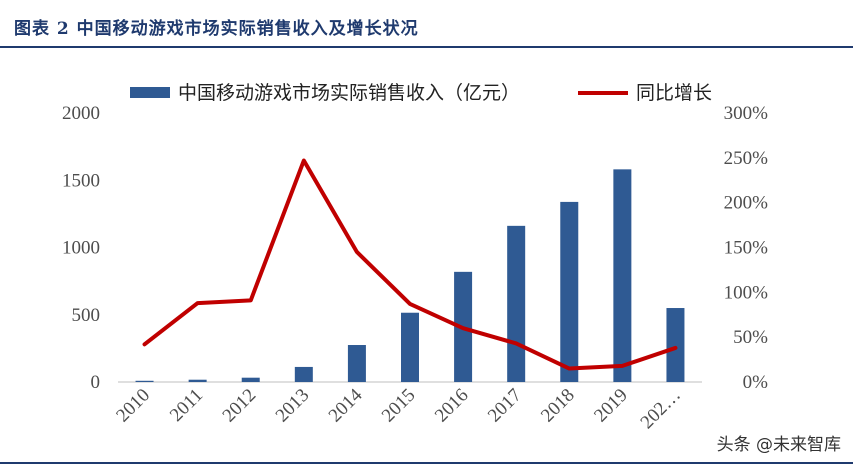 This screenshot has height=467, width=853. I want to click on y-right-tick-label: 250%, so click(746, 158).